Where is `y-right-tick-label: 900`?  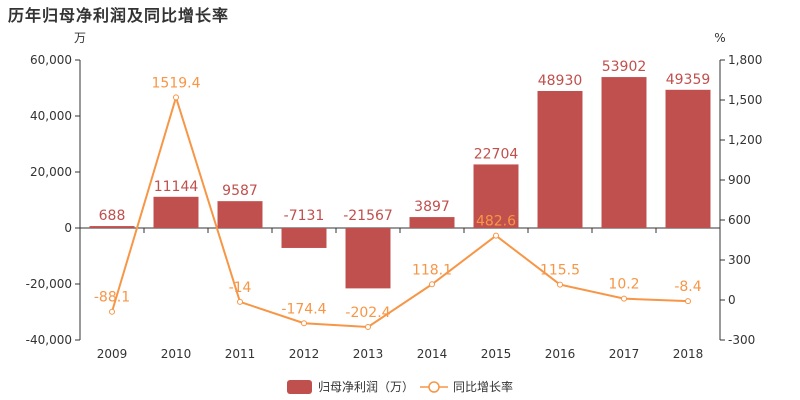
y-right-tick-label: 900 is located at coordinates (739, 180).